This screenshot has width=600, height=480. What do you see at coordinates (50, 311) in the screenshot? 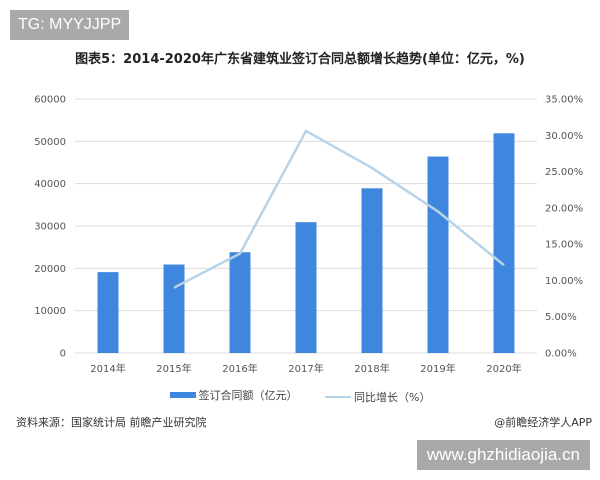
I see `y-left-tick-label: 10000` at bounding box center [50, 311].